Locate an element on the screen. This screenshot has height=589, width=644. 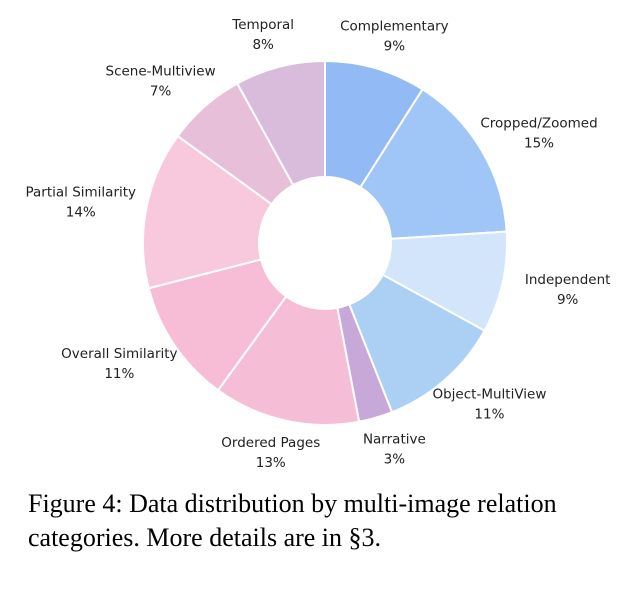
slice-label: Scene-Multiview is located at coordinates (161, 72).